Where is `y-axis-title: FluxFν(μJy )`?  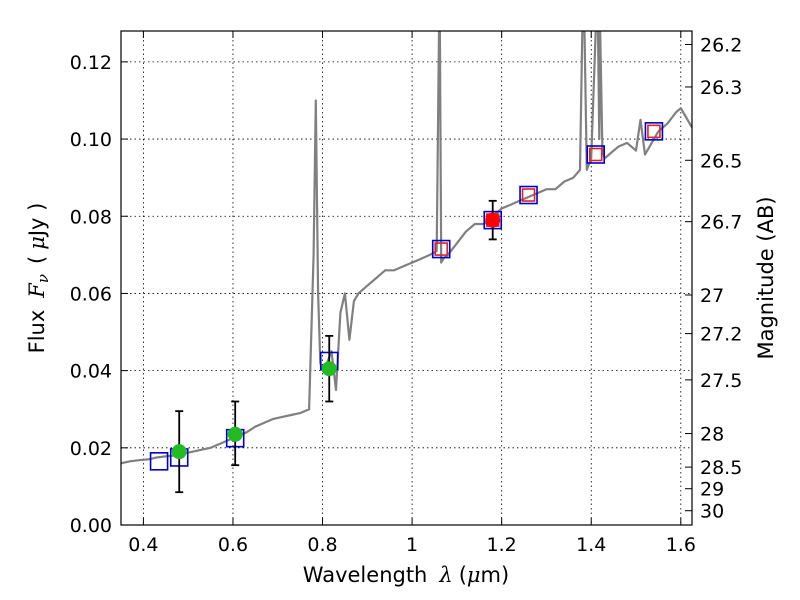
y-axis-title: FluxFν(μJy ) is located at coordinates (38, 278).